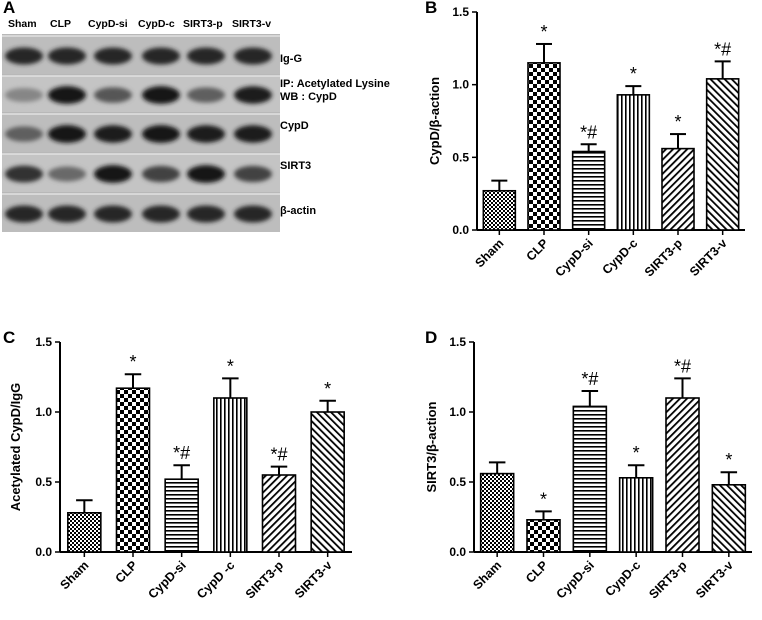 This screenshot has height=620, width=762. I want to click on y-axis-label: SIRT3/β-action, so click(431, 446).